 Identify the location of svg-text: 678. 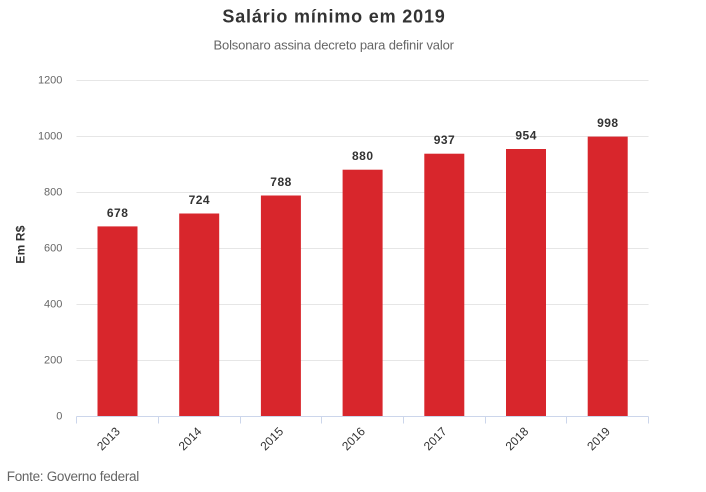
(117, 213).